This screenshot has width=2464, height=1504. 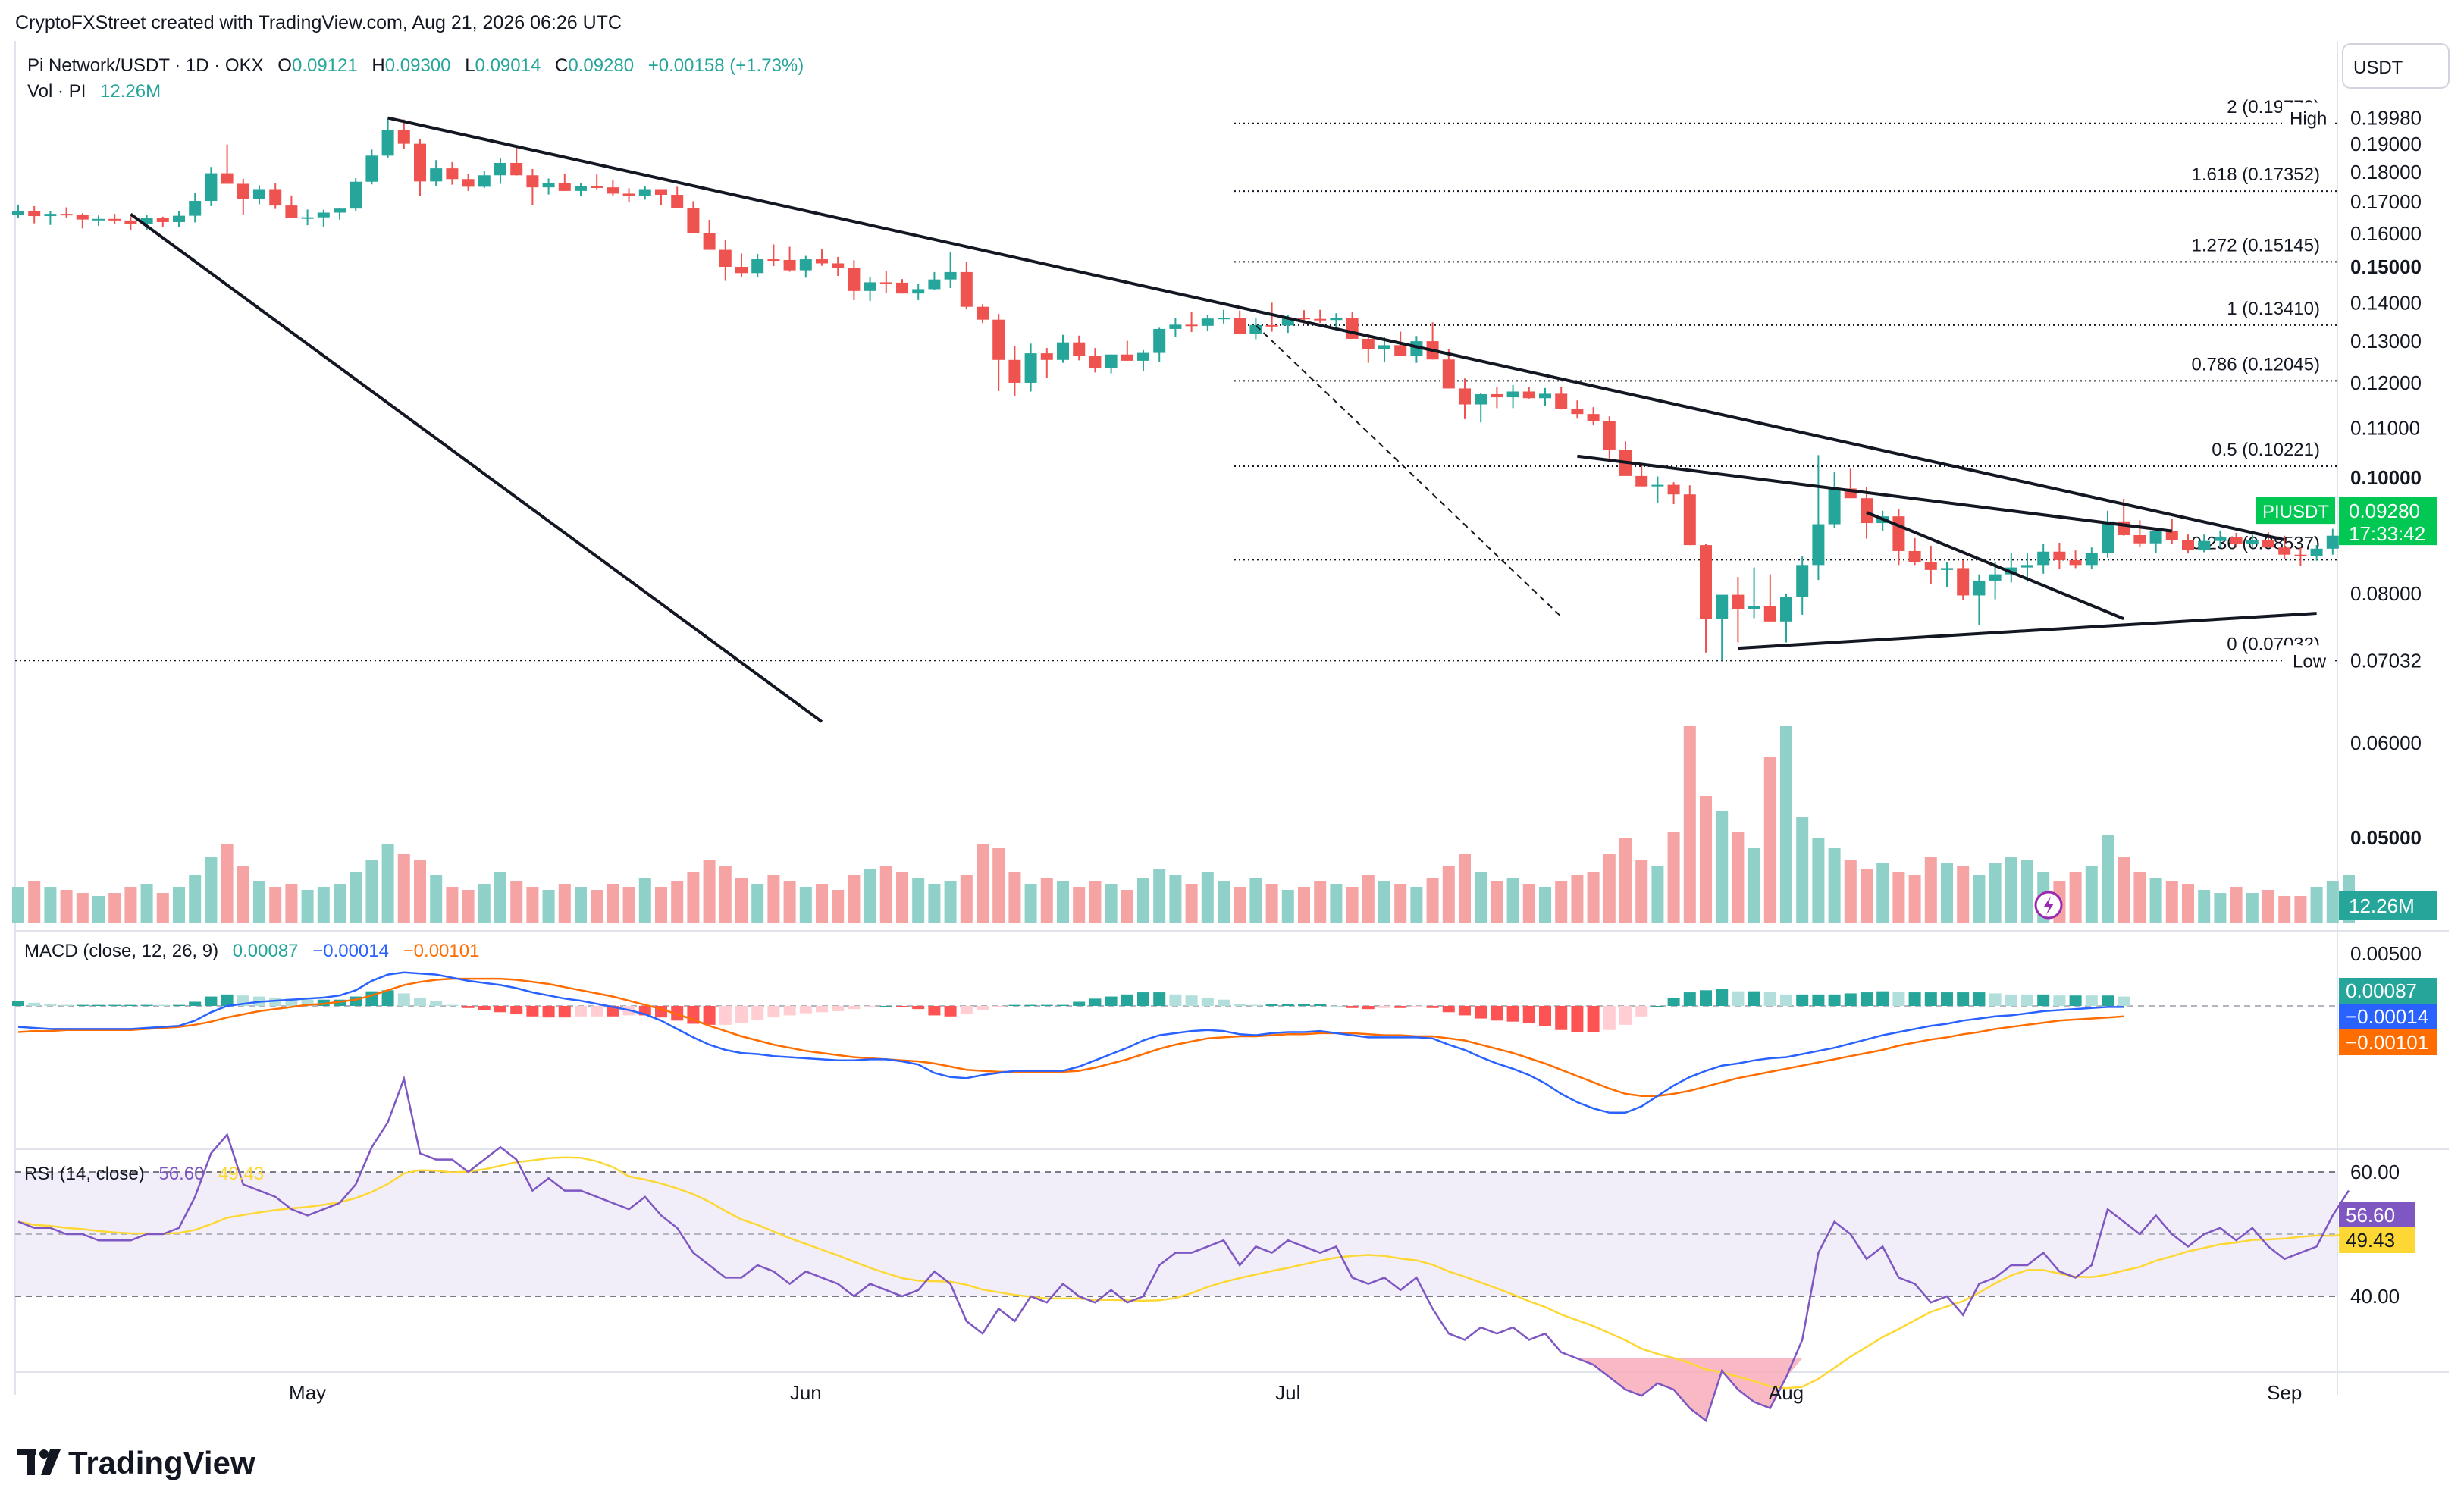 I want to click on symmetrical-triangle-lower, so click(x=2027, y=631).